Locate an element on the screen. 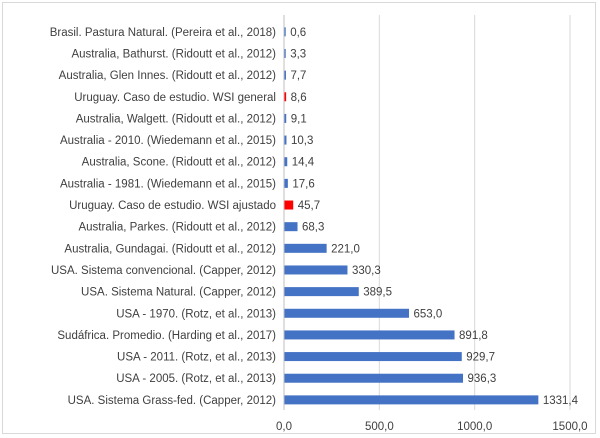  data-label: 68,3 is located at coordinates (313, 228).